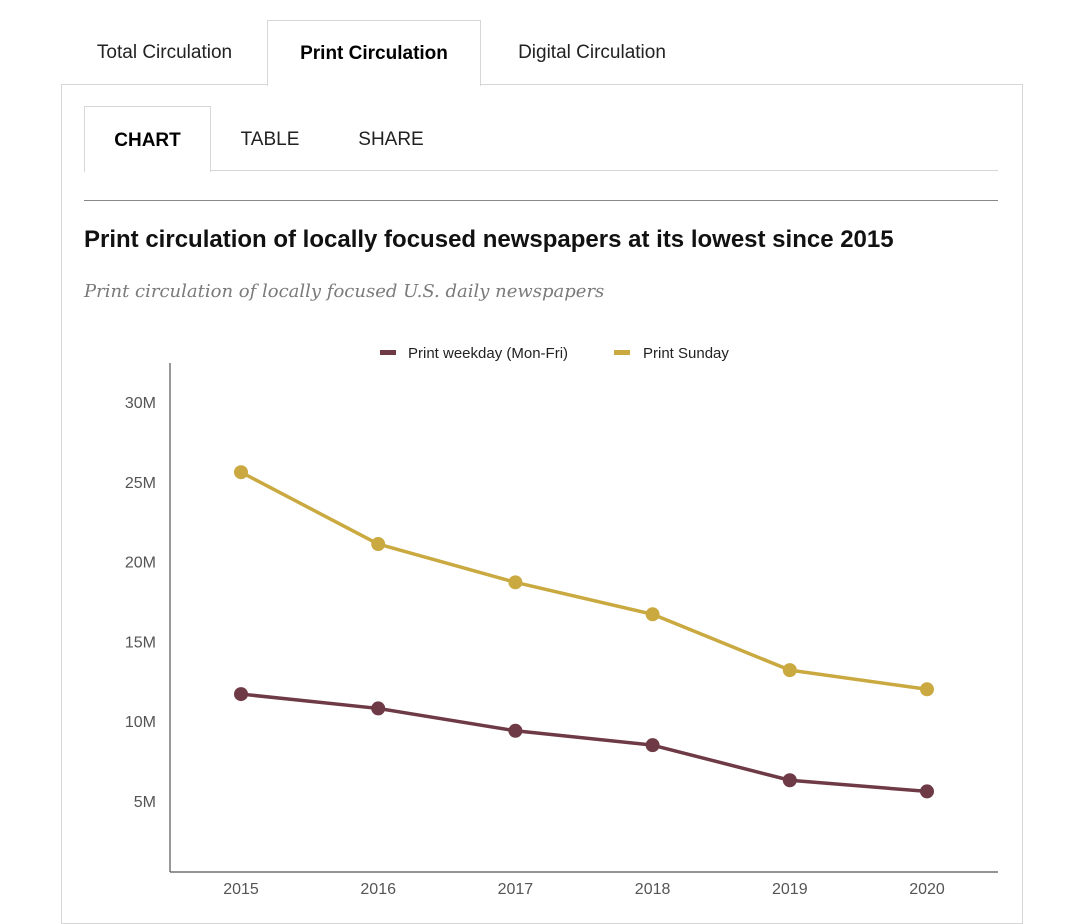  Describe the element at coordinates (516, 889) in the screenshot. I see `x-tick-label: 2017` at that location.